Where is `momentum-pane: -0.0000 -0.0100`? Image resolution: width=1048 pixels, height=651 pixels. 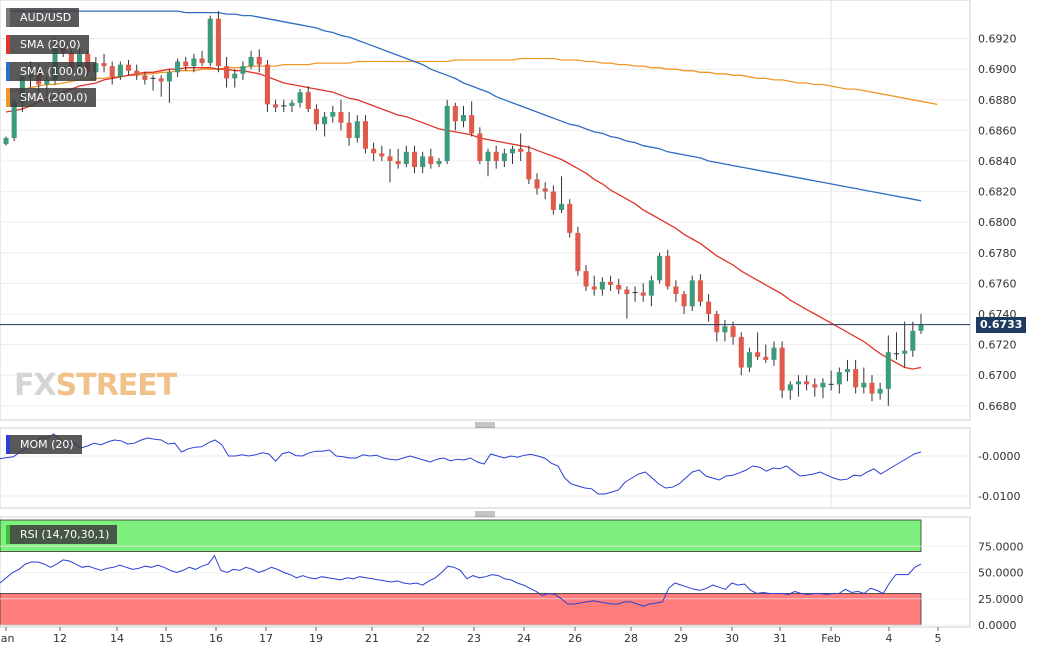 momentum-pane: -0.0000 -0.0100 is located at coordinates (510, 468).